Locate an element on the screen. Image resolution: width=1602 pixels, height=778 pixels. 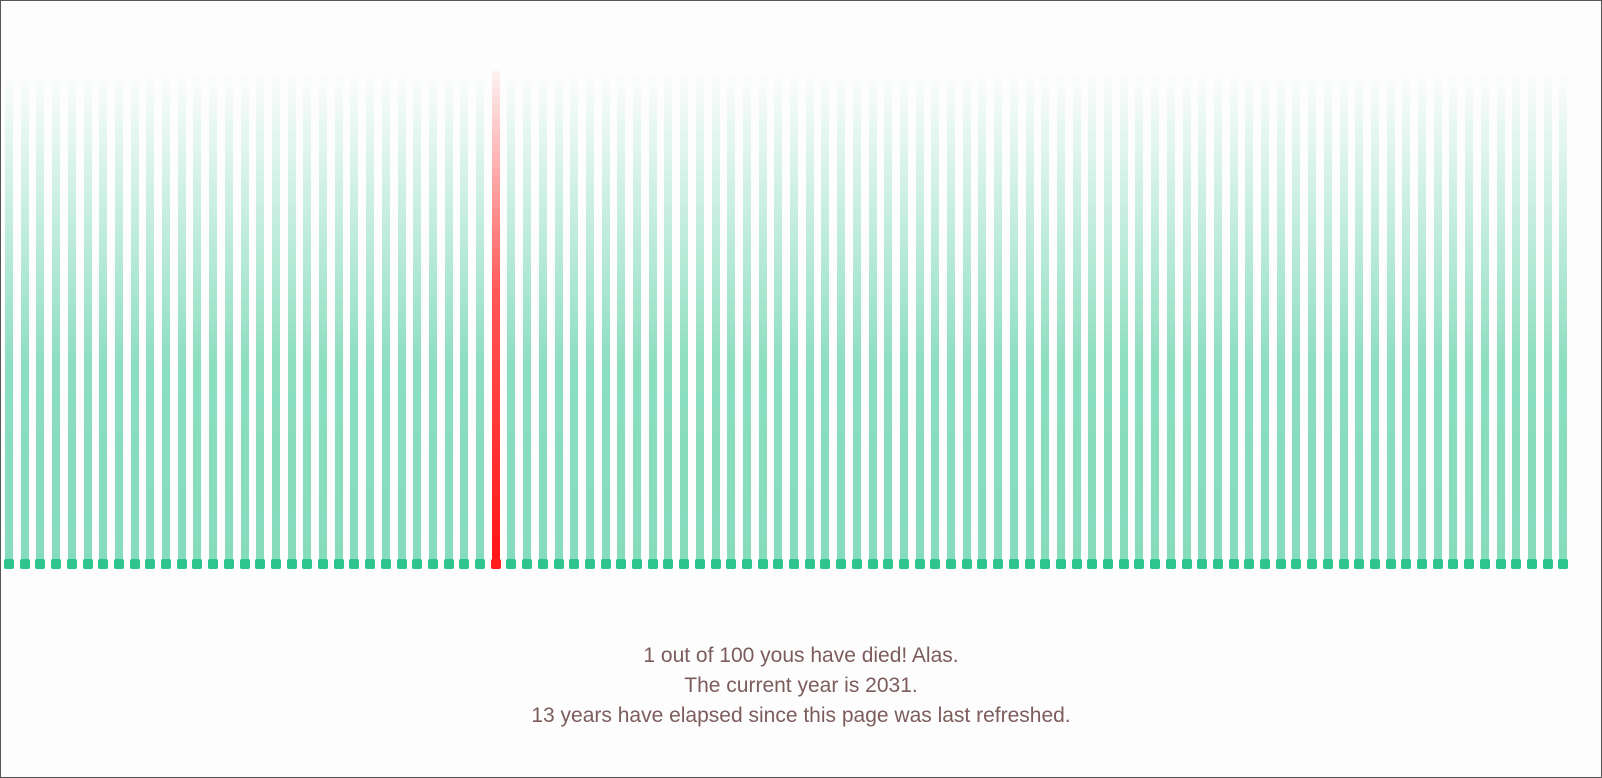
dead-you-marker is located at coordinates (495, 564).